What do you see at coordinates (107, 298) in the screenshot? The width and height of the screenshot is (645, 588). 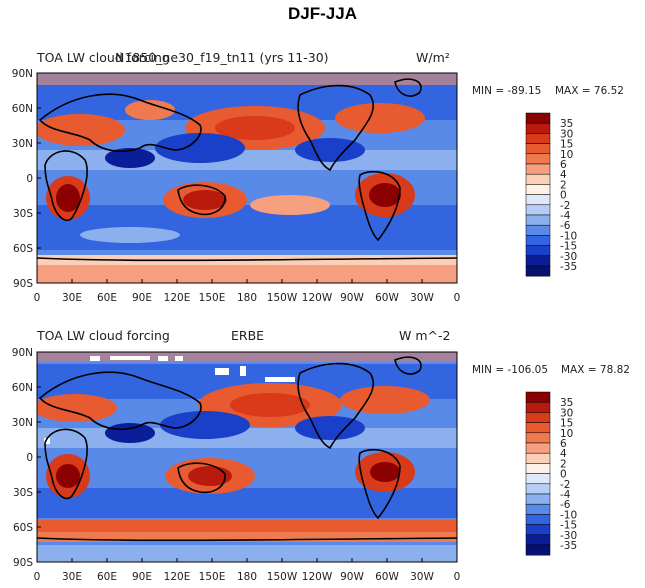 I see `x-tick-label: 60E` at bounding box center [107, 298].